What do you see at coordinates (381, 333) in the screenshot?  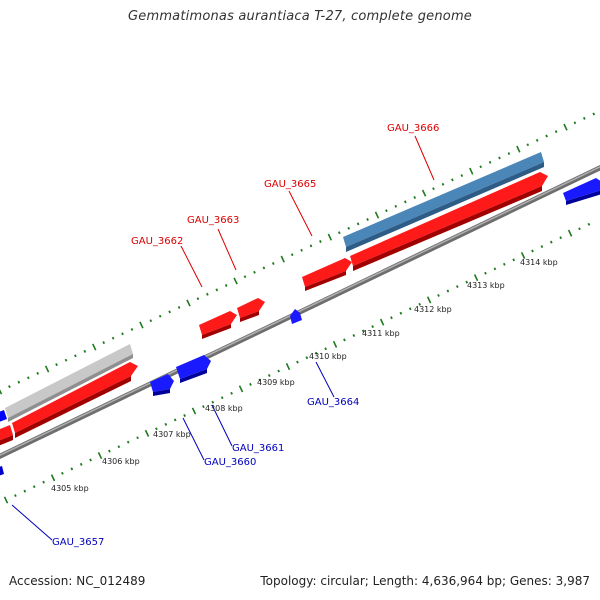 I see `ruler-label-4311: 4311 kbp` at bounding box center [381, 333].